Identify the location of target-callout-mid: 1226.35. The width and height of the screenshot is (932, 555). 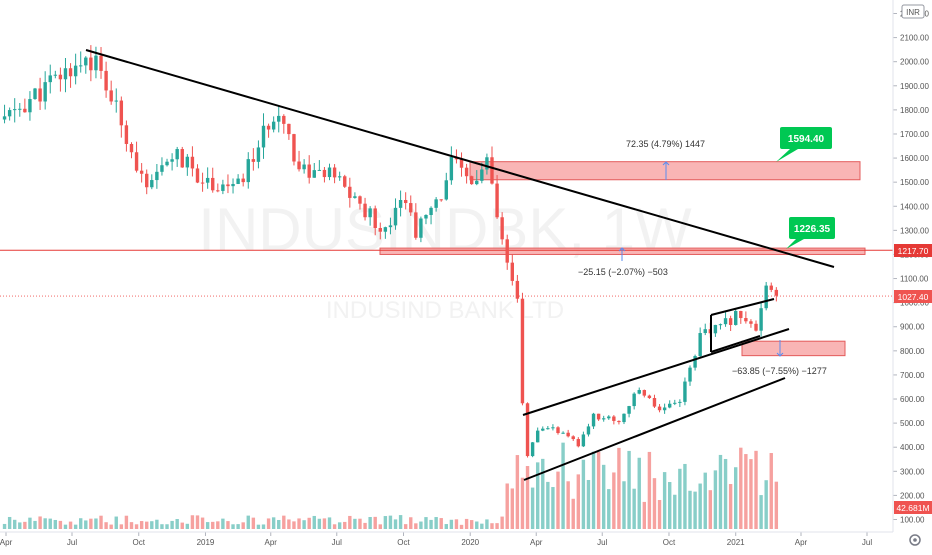
(810, 233).